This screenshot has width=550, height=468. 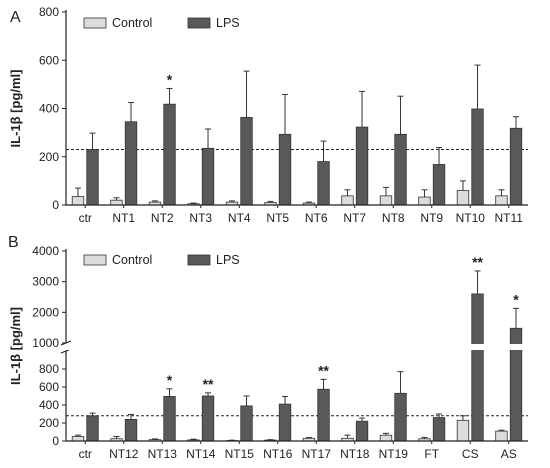 I want to click on bar-control-nt19, so click(x=386, y=438).